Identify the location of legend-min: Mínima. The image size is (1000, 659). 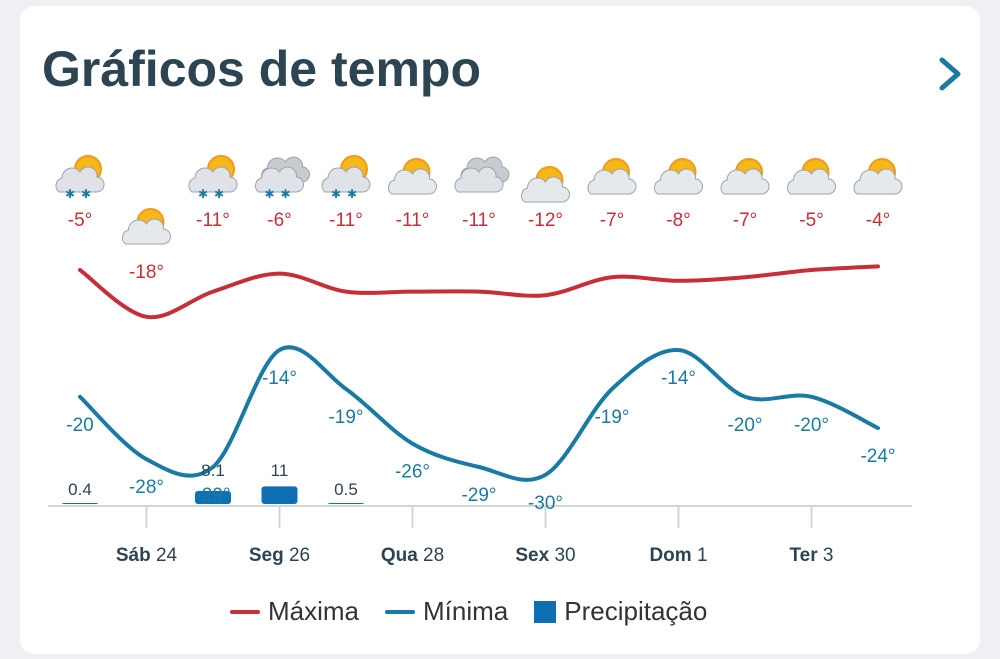
(446, 611).